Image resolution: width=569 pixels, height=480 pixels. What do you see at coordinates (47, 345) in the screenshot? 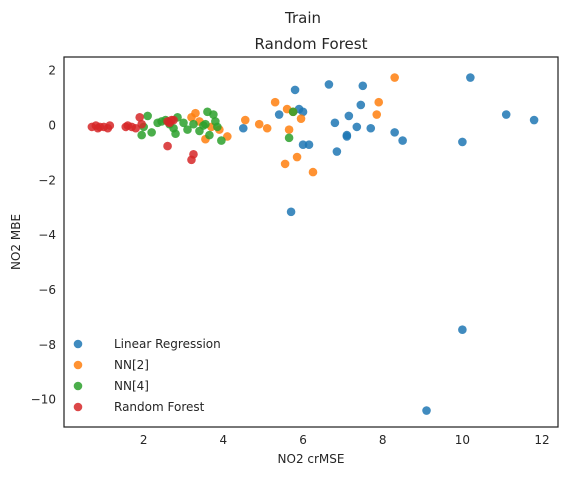
I see `y-tick-label: −8` at bounding box center [47, 345].